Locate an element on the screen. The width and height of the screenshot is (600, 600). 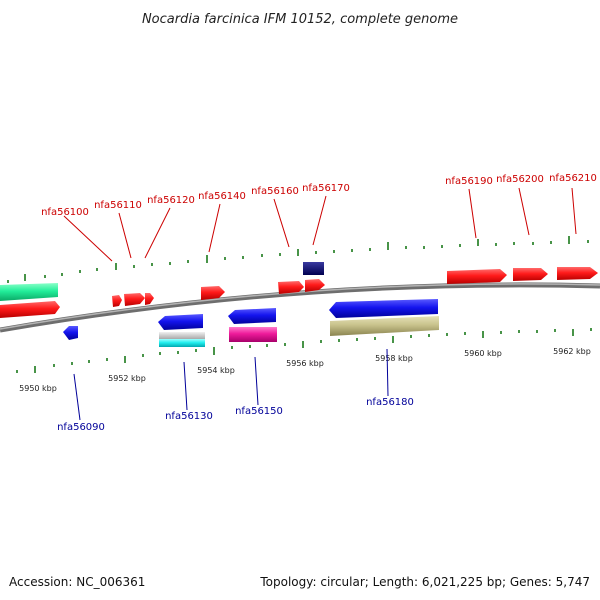
gene-label: nfa56190 is located at coordinates (469, 181).